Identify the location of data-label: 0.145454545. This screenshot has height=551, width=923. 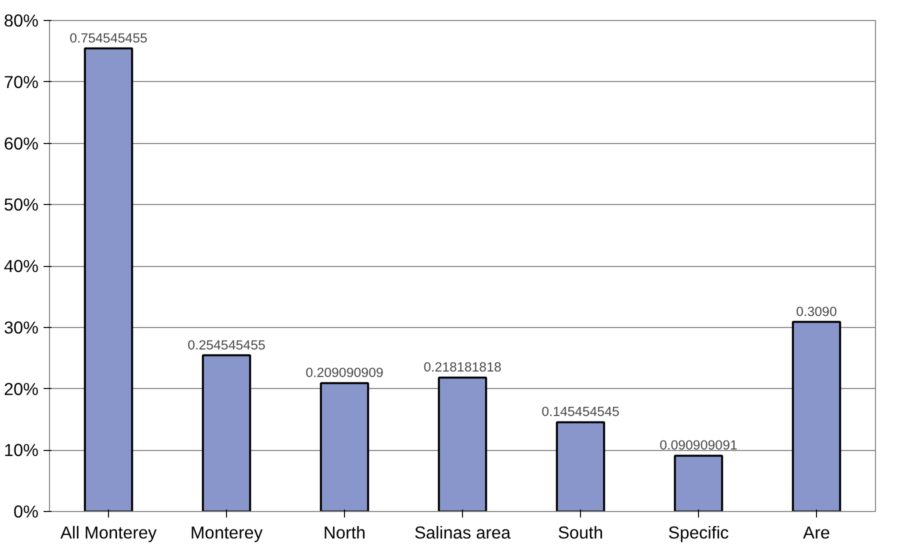
(581, 412).